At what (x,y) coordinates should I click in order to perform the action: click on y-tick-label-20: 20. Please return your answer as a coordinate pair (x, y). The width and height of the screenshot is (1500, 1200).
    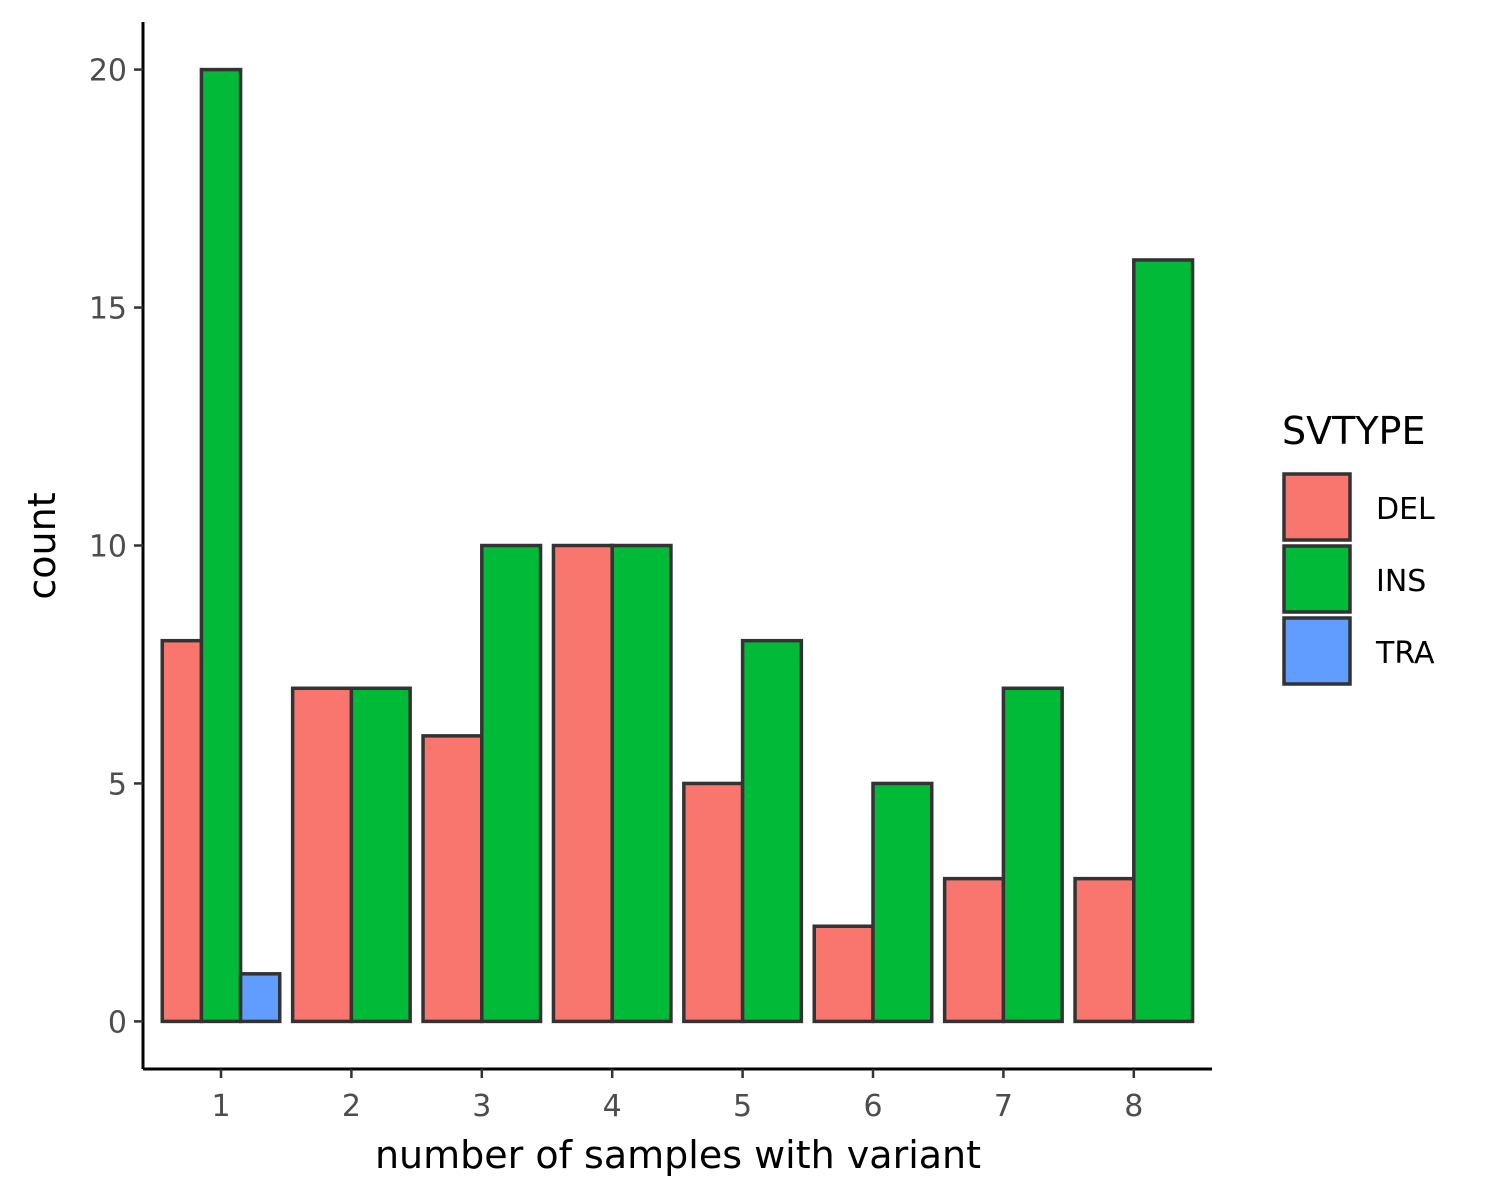
    Looking at the image, I should click on (108, 71).